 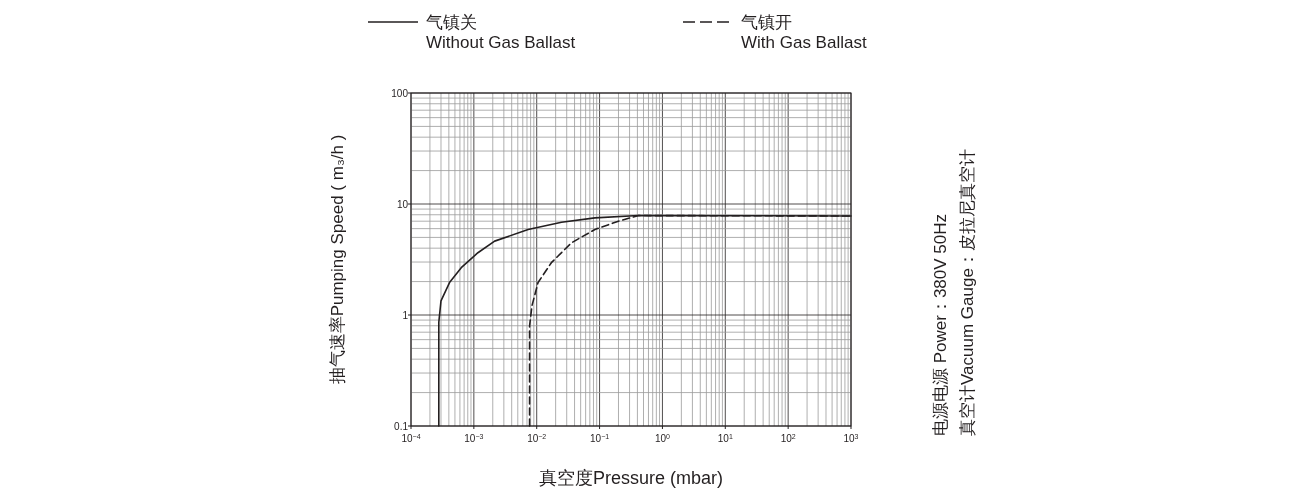 What do you see at coordinates (804, 32) in the screenshot?
I see `legend-label: 气镇开 With Gas Ballast` at bounding box center [804, 32].